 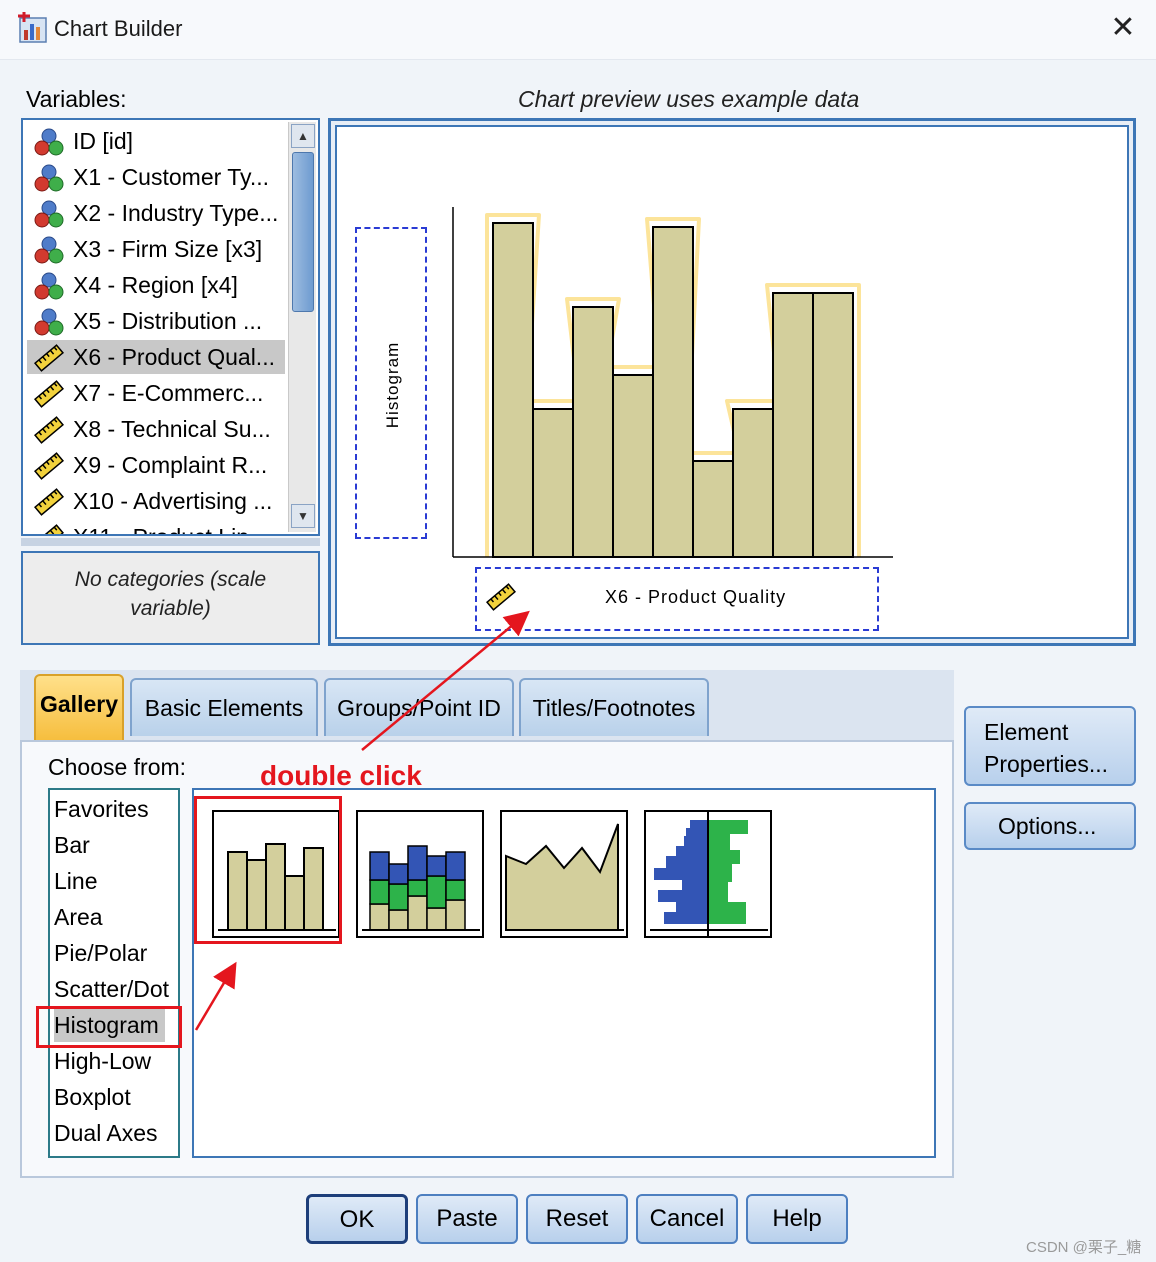 What do you see at coordinates (72, 845) in the screenshot?
I see `chart-type-item: Bar` at bounding box center [72, 845].